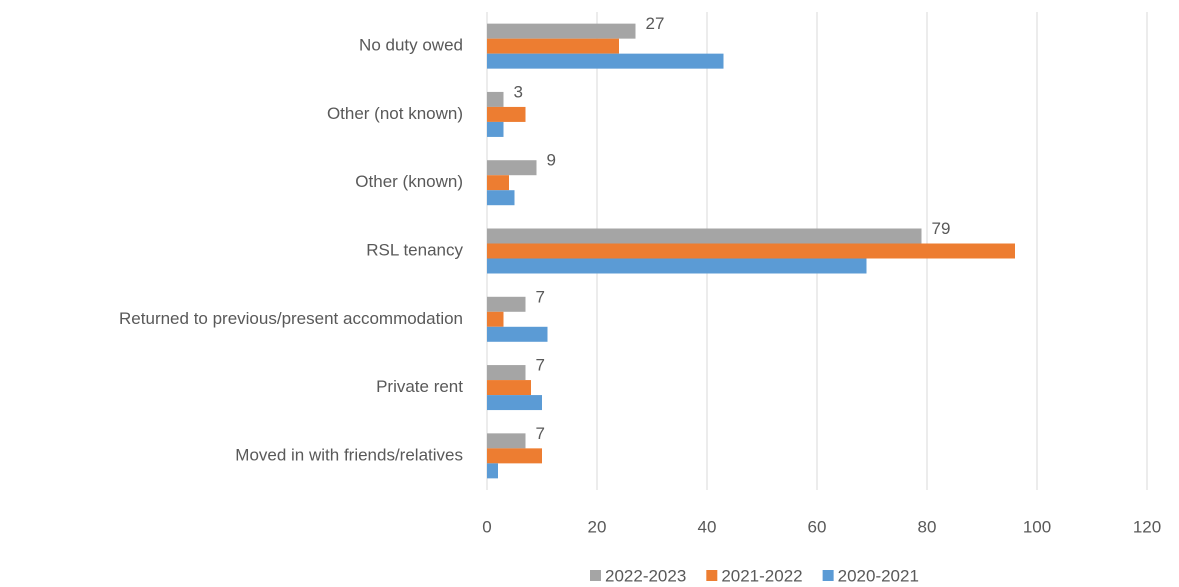  What do you see at coordinates (395, 113) in the screenshot?
I see `y-tick-label: Other (not known)` at bounding box center [395, 113].